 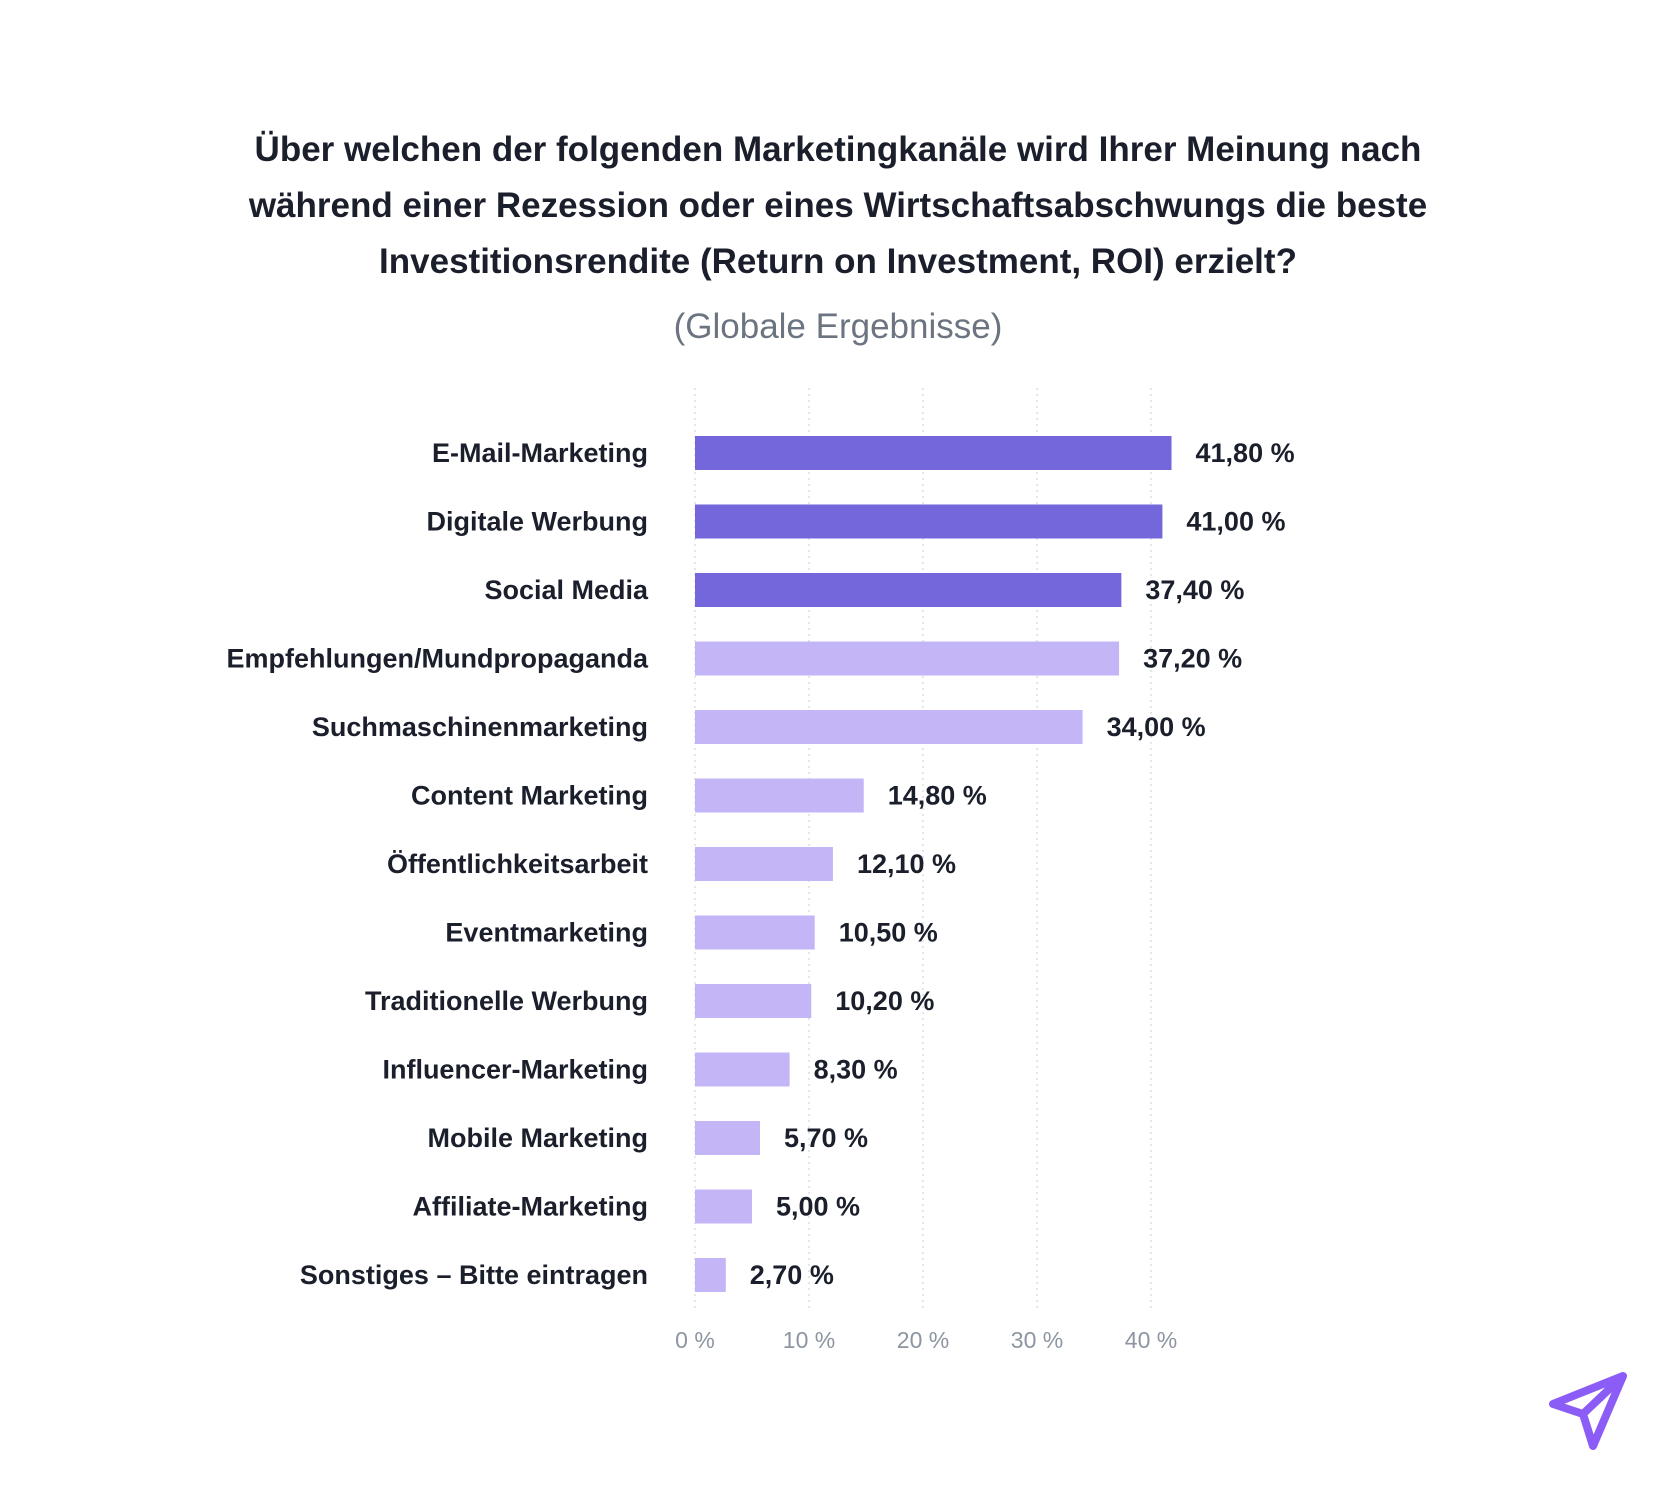 What do you see at coordinates (695, 1340) in the screenshot?
I see `x-tick-label: 0 %` at bounding box center [695, 1340].